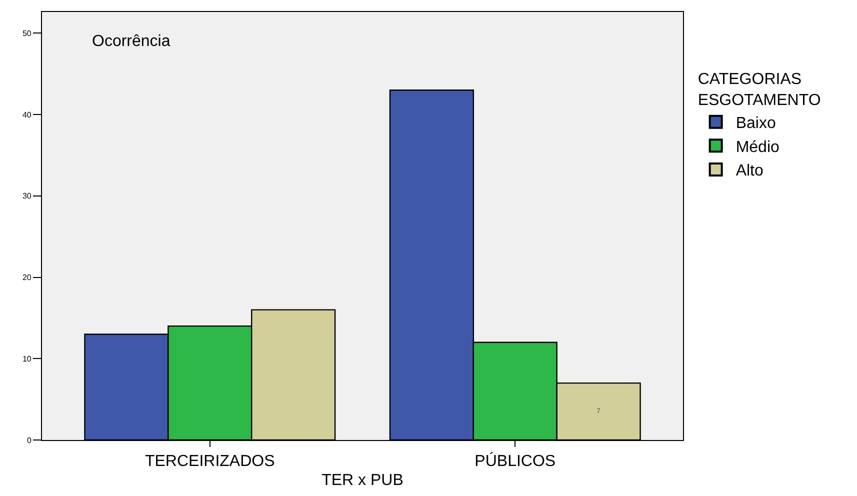 Image resolution: width=857 pixels, height=496 pixels. Describe the element at coordinates (750, 171) in the screenshot. I see `legend-label: Alto` at that location.